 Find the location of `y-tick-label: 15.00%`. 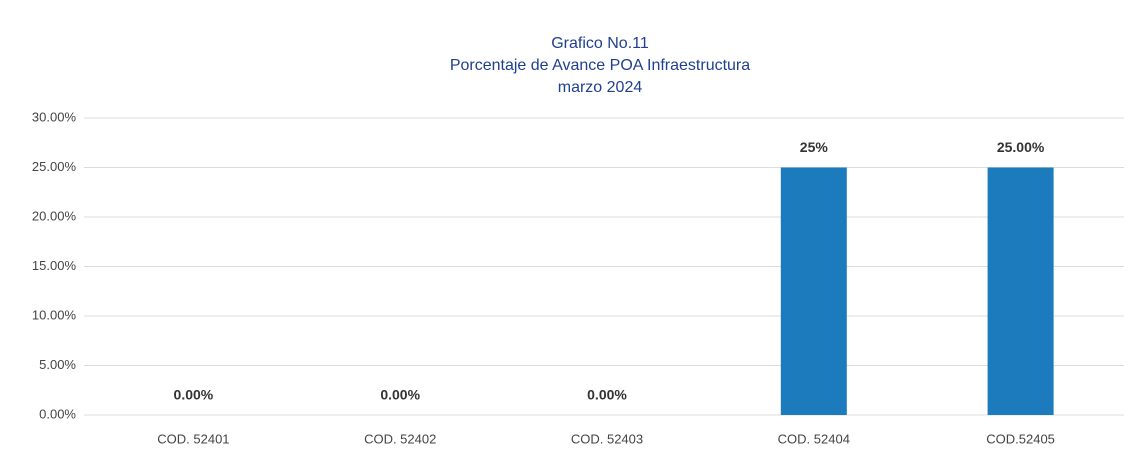

y-tick-label: 15.00% is located at coordinates (54, 265).